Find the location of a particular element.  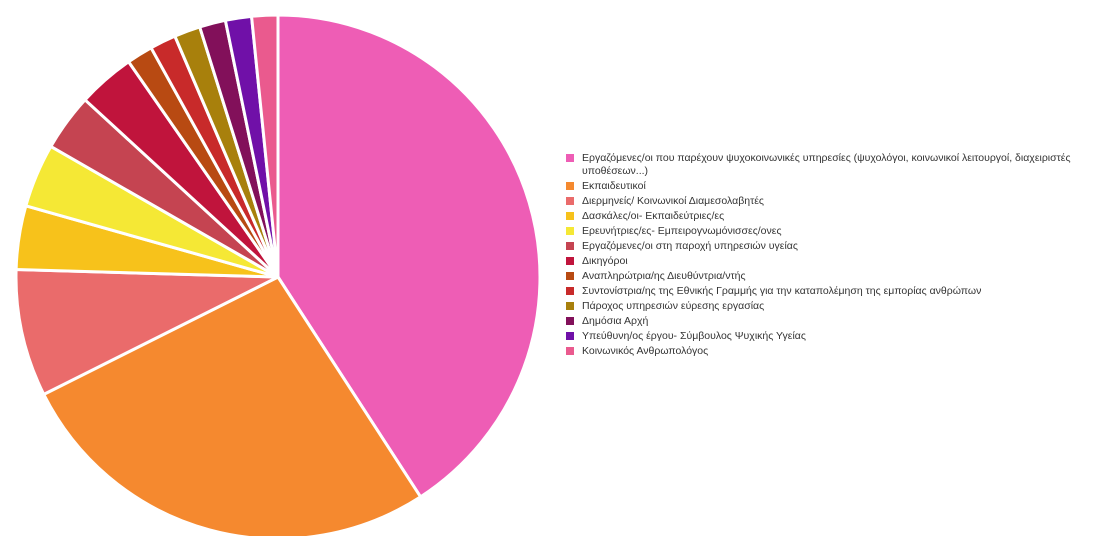

legend-item: Δασκάλες/οι- Εκπαιδεύτριες/ες is located at coordinates (831, 216).